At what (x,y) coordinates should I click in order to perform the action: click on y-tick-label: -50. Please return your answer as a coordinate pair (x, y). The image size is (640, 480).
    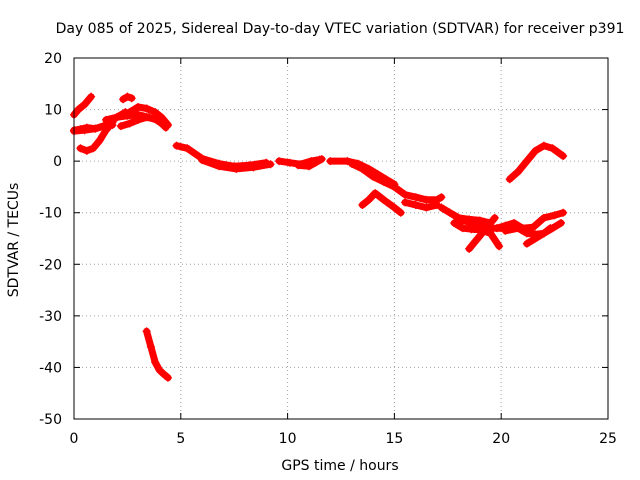
    Looking at the image, I should click on (50, 420).